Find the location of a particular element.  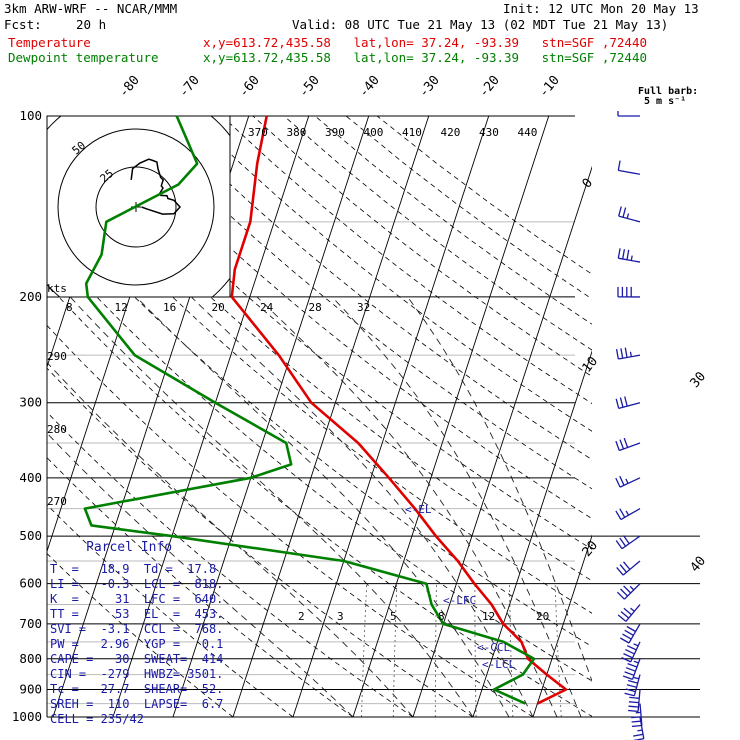

parcel-row: SREH = 110 LAPSE= 6.7 is located at coordinates (137, 704).